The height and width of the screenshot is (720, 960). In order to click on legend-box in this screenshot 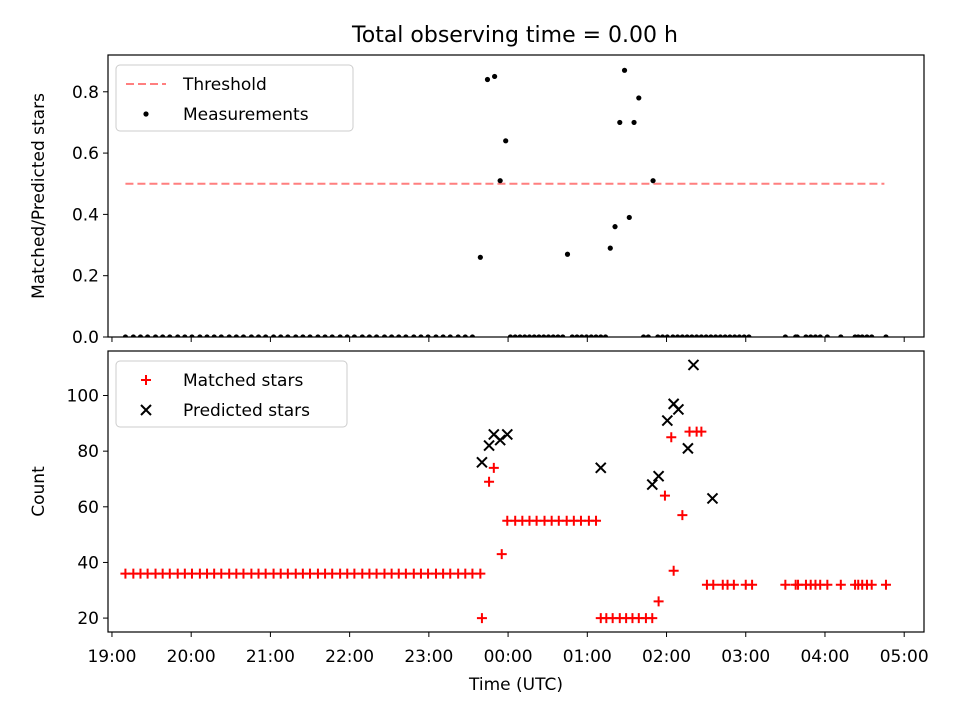, I will do `click(231, 394)`.